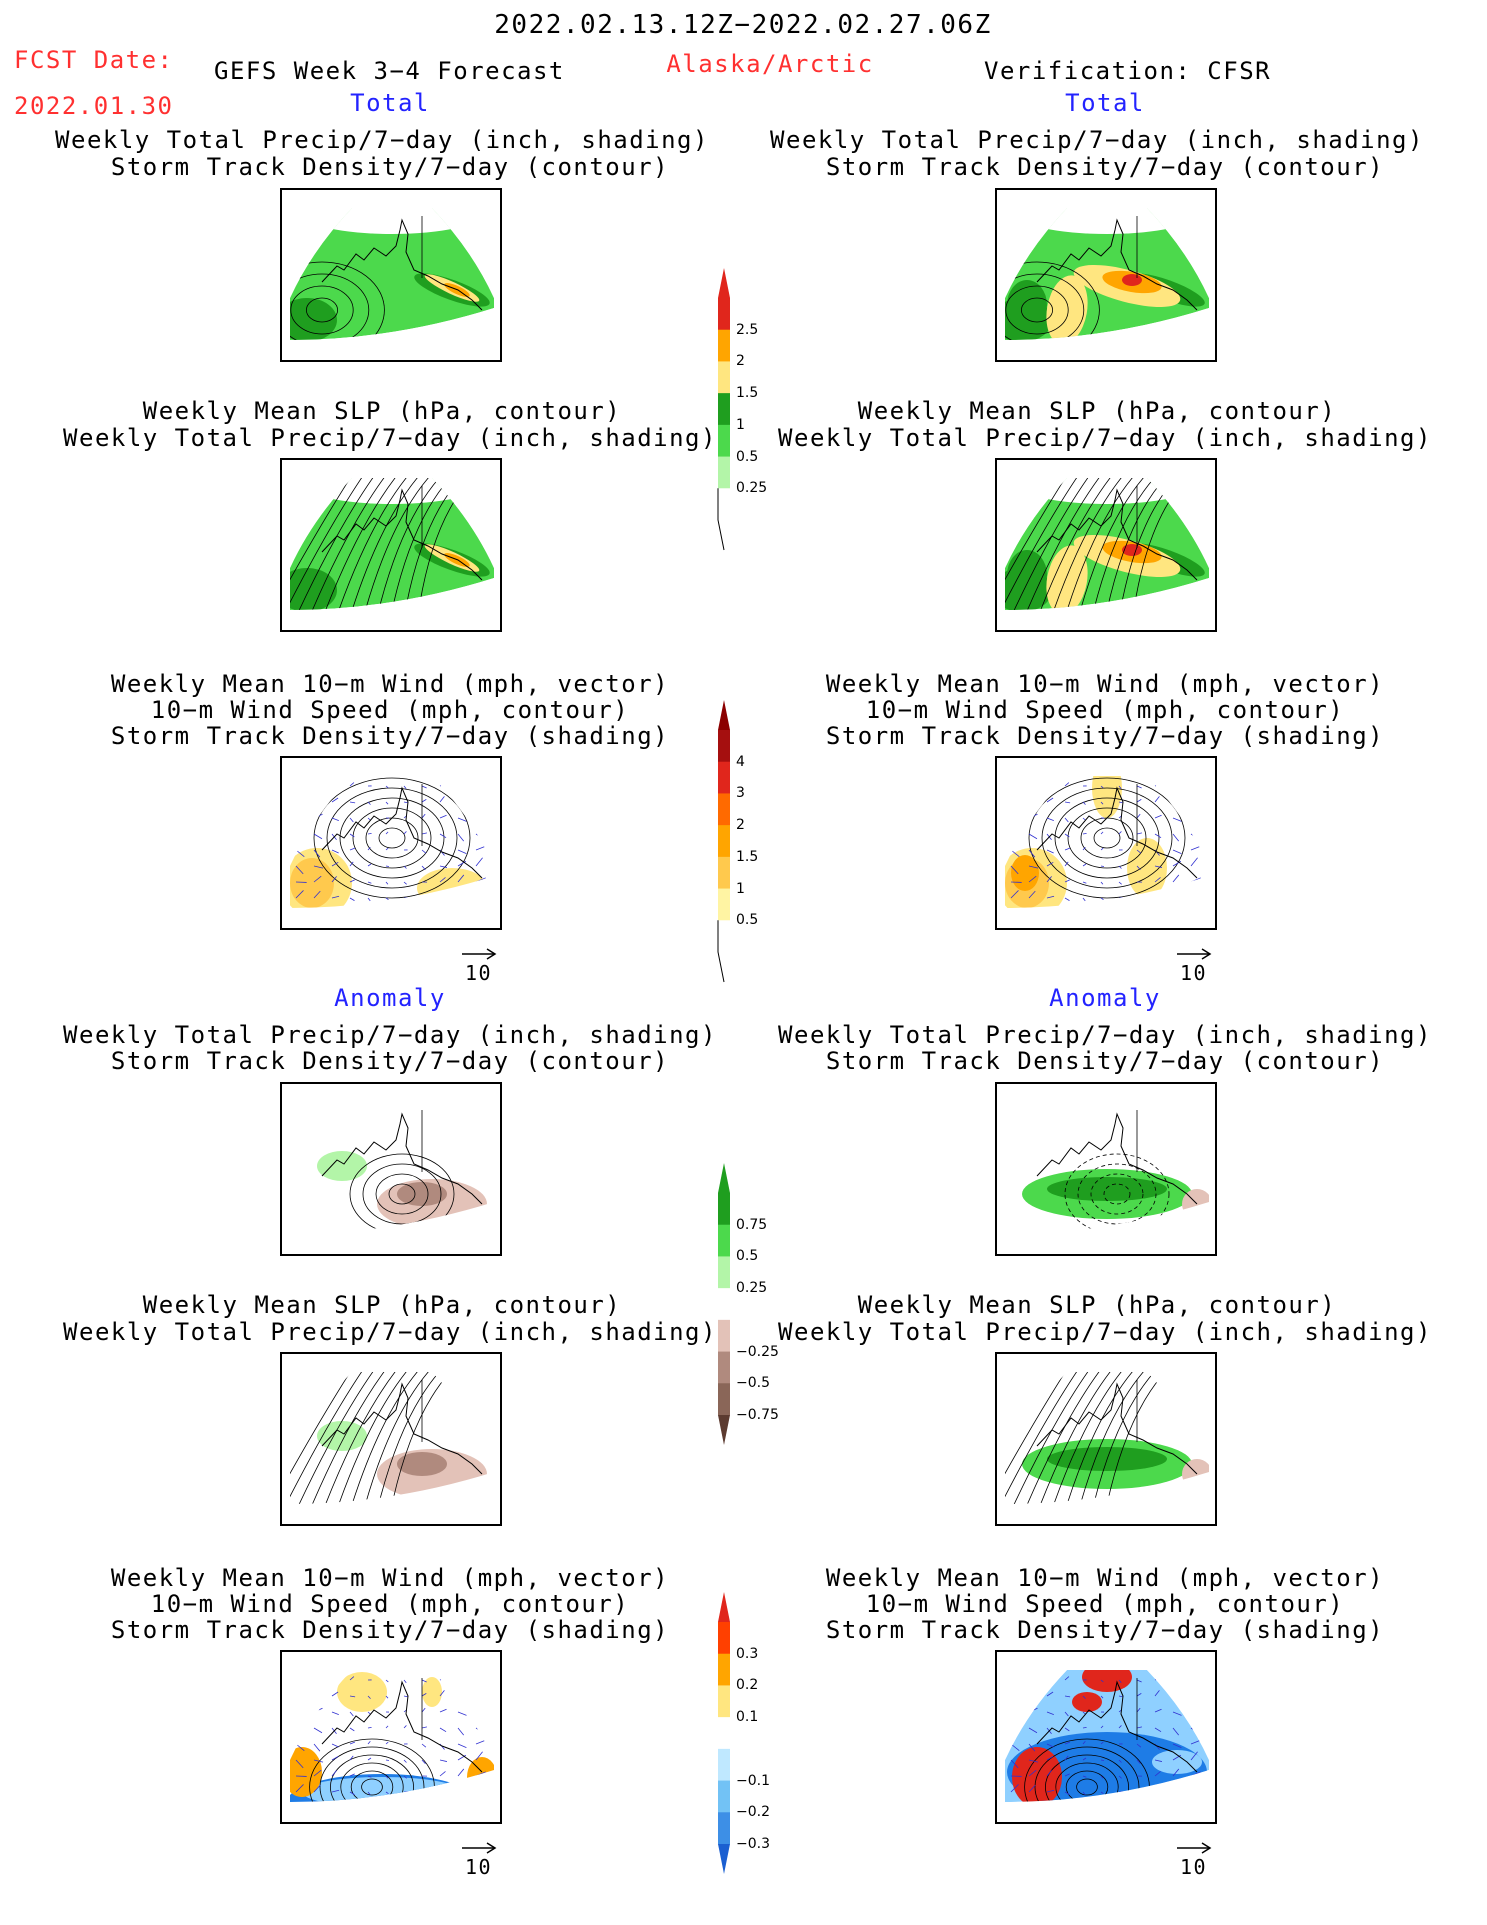  Describe the element at coordinates (740, 888) in the screenshot. I see `colorbar-tick-label: 1` at that location.